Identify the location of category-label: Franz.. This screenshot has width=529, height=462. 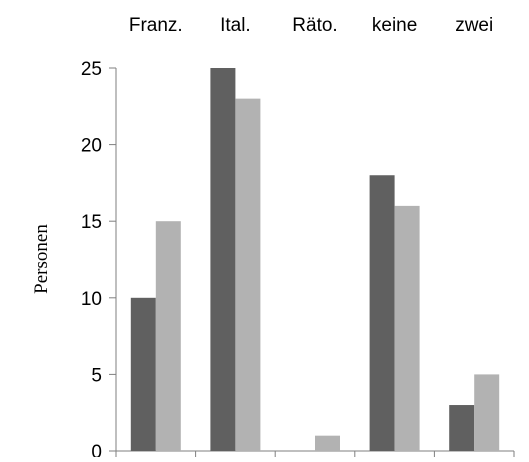
(156, 25).